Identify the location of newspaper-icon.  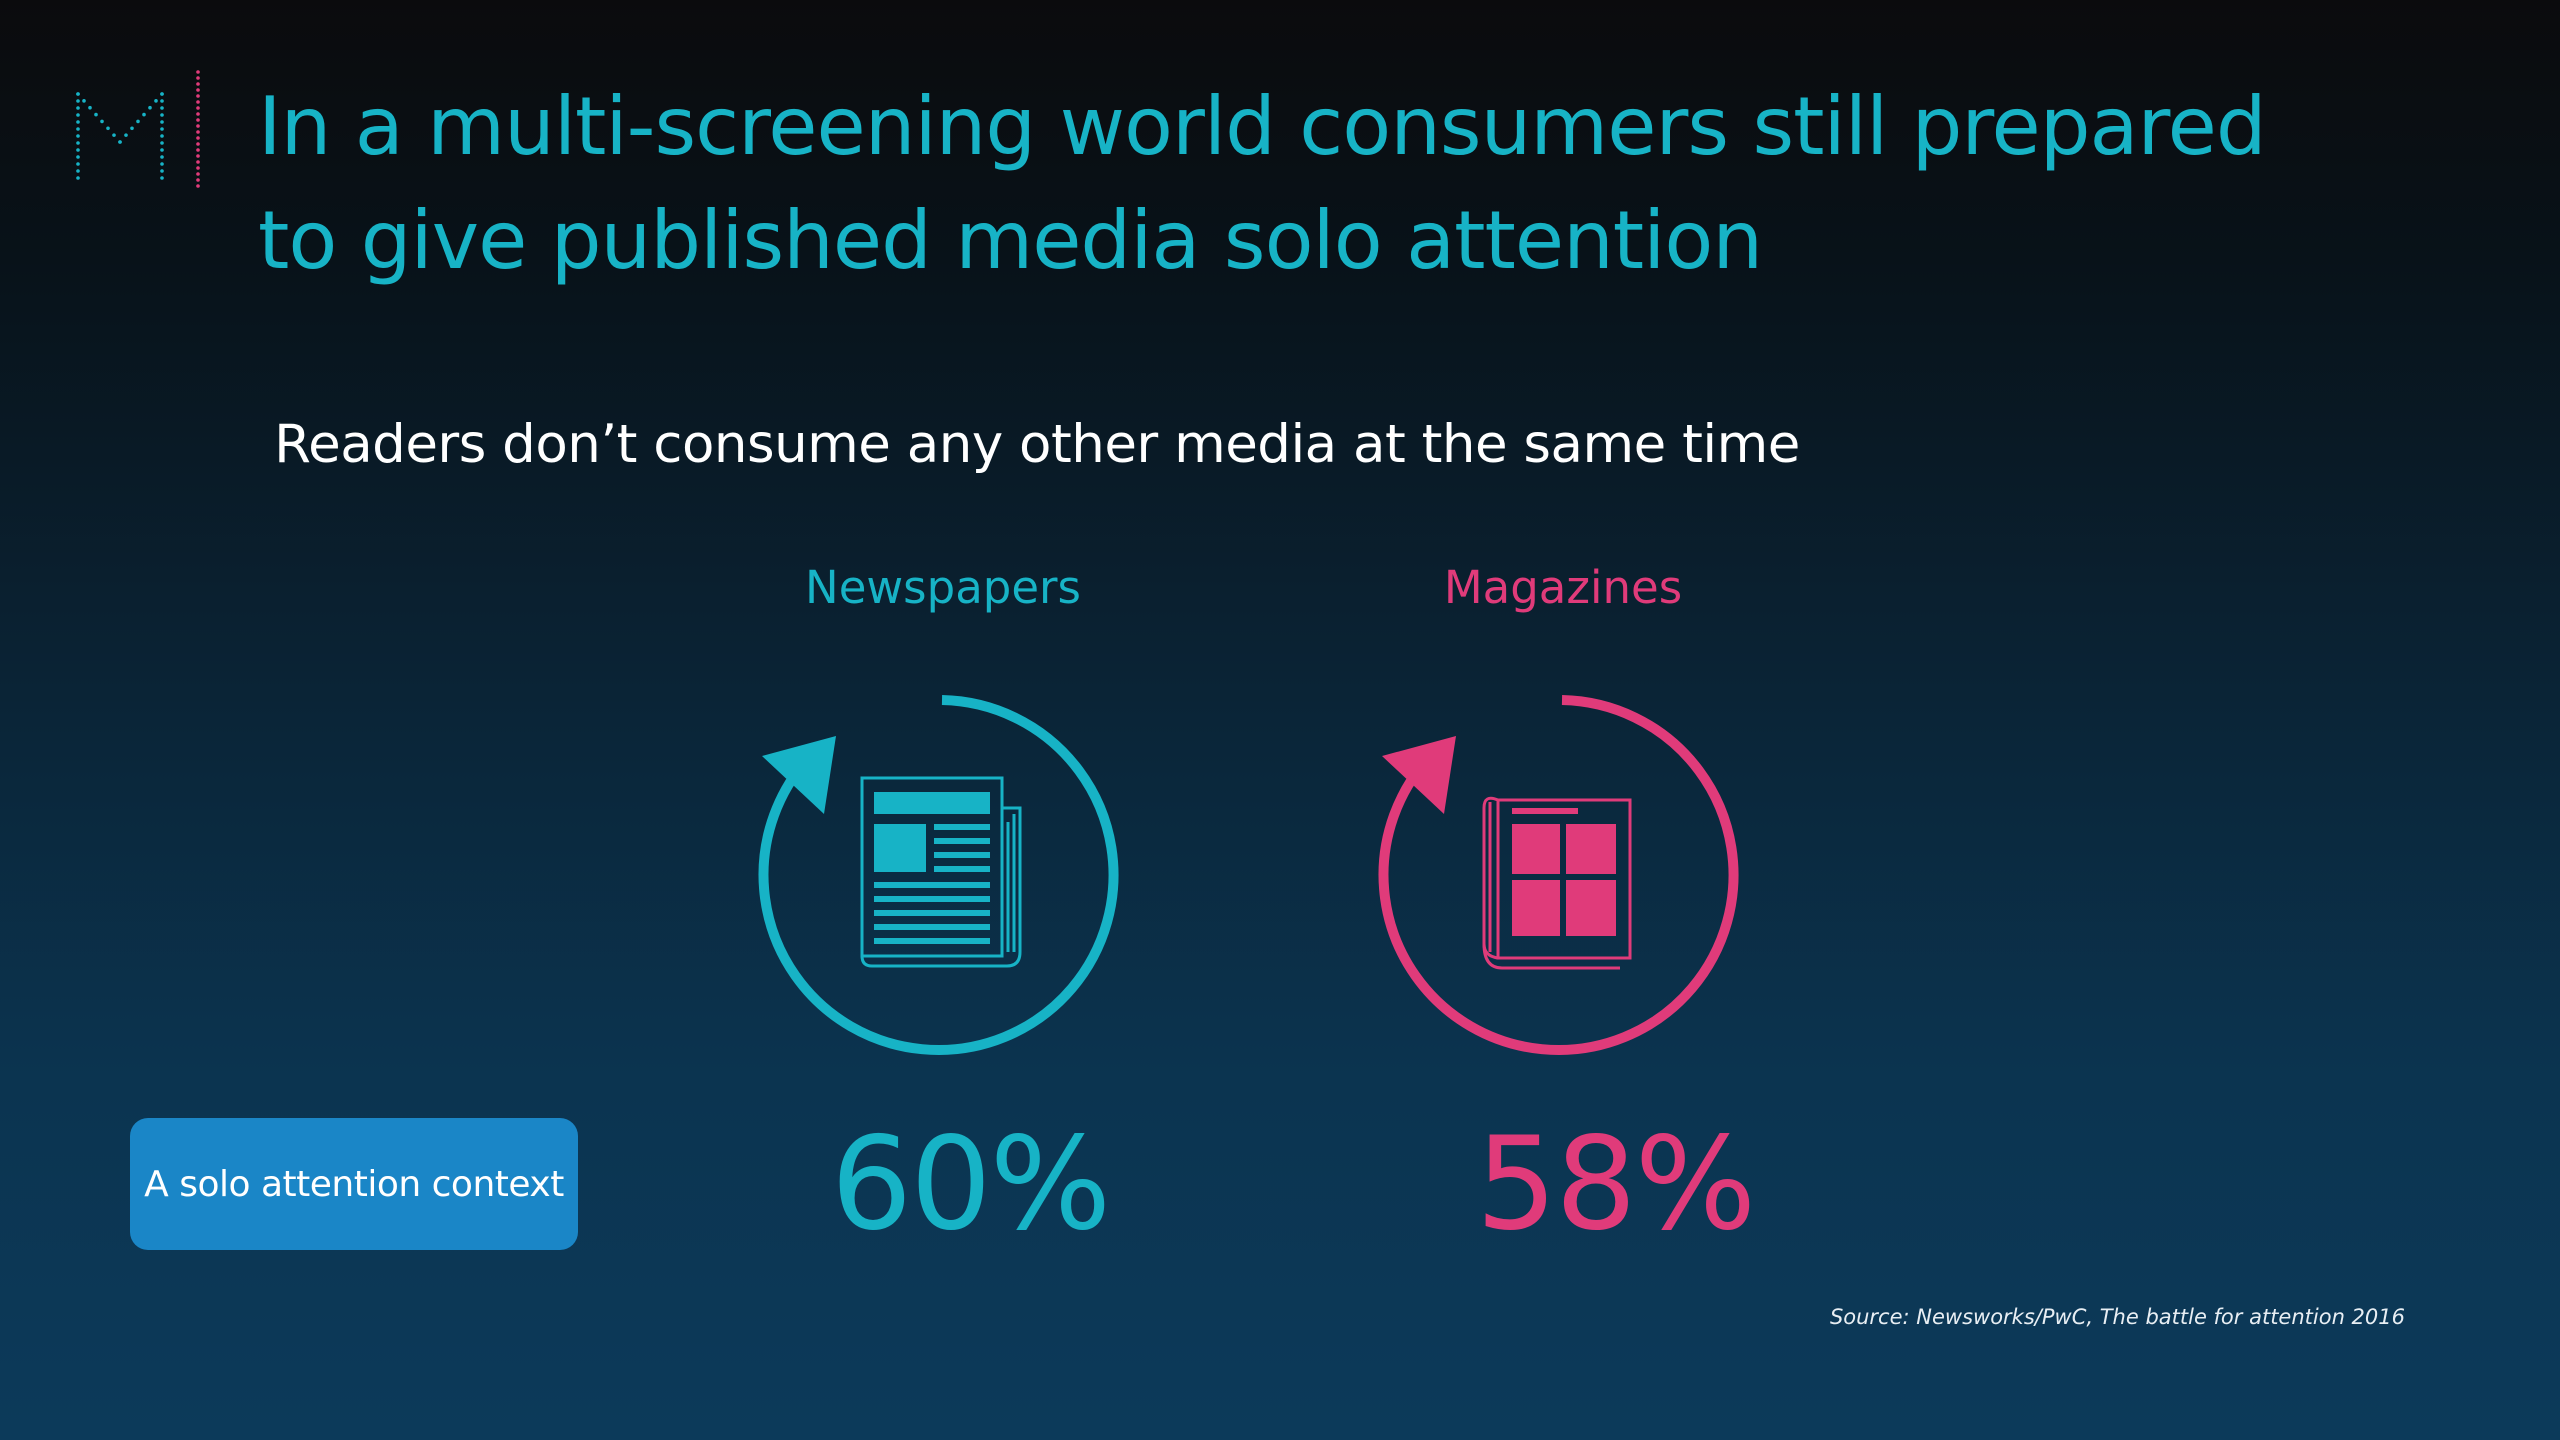
(941, 872).